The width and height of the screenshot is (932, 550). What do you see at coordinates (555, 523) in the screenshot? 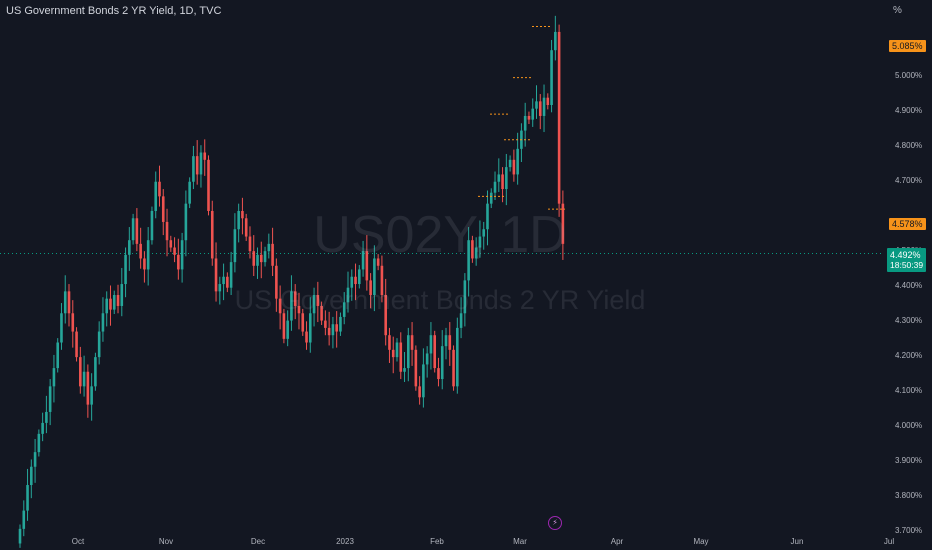
I see `lightning-icon: ⚡` at bounding box center [555, 523].